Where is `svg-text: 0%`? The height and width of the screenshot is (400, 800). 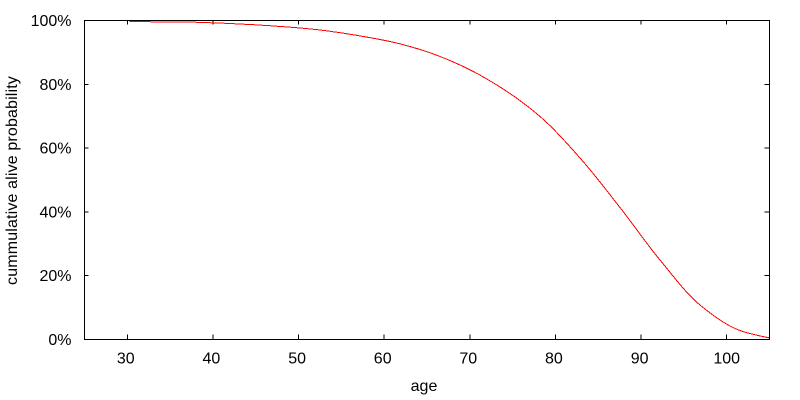 svg-text: 0% is located at coordinates (59, 340).